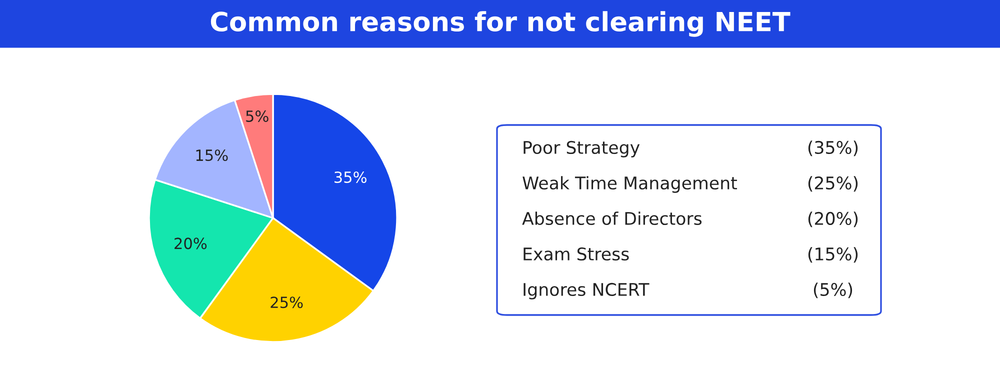  Describe the element at coordinates (833, 255) in the screenshot. I see `text: (15%)` at that location.